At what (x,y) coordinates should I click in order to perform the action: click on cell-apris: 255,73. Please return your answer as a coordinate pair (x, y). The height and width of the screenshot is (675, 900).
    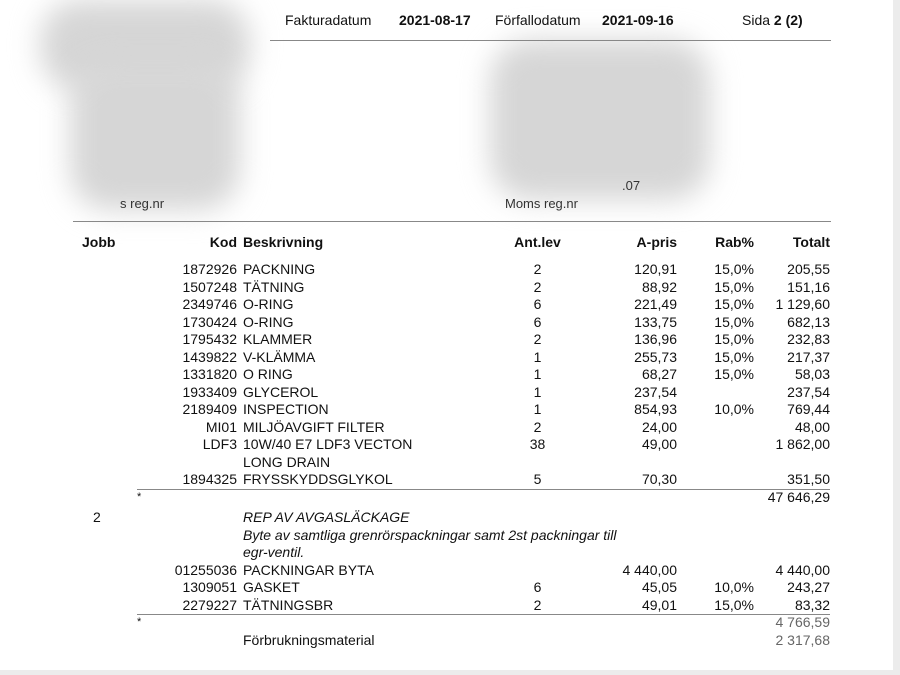
    Looking at the image, I should click on (655, 356).